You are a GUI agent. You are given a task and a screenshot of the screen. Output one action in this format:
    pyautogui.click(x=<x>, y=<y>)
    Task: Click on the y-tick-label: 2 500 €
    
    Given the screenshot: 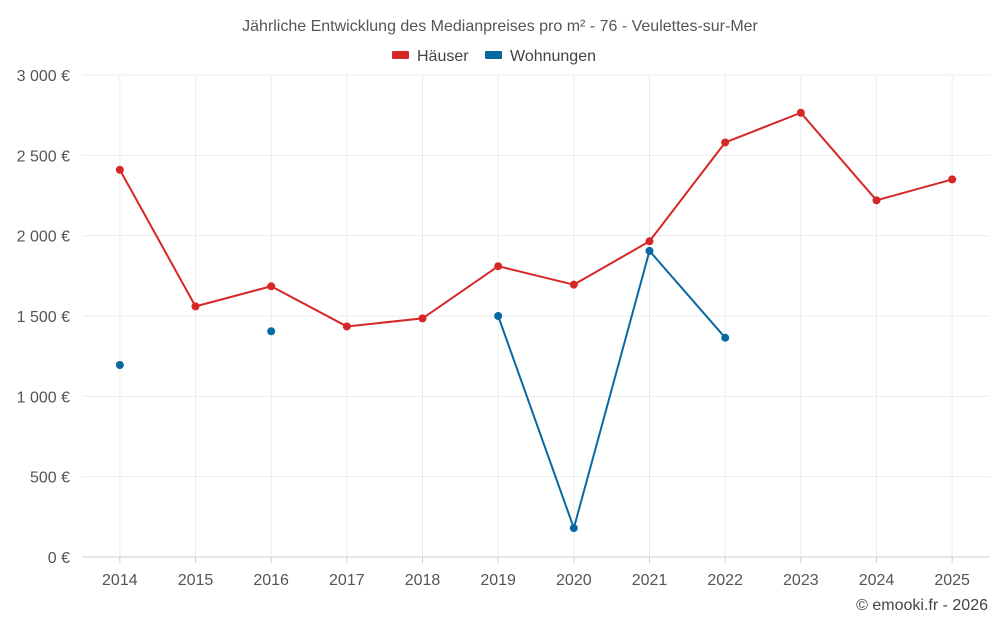 What is the action you would take?
    pyautogui.click(x=43, y=156)
    